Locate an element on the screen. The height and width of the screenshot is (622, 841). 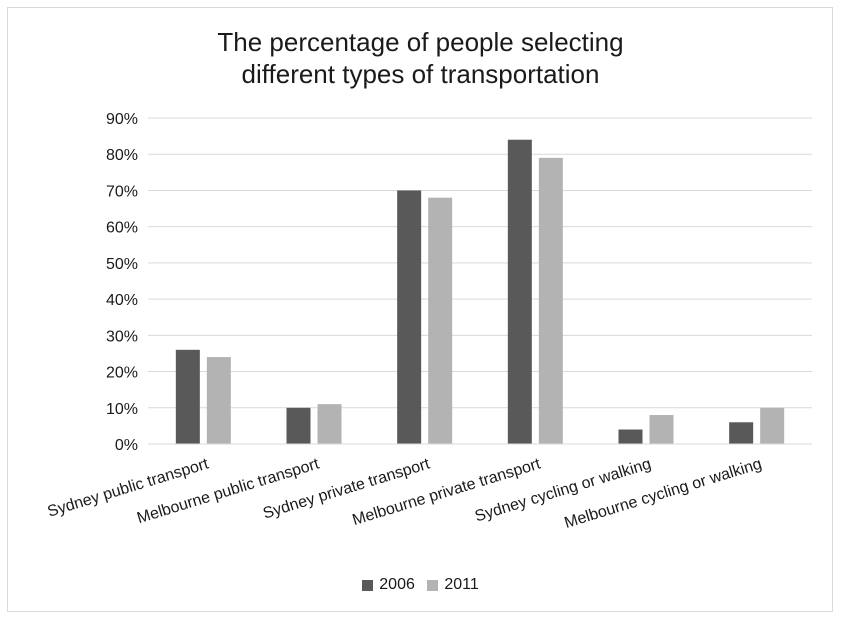
legend-item-2011: 2011 is located at coordinates (453, 585).